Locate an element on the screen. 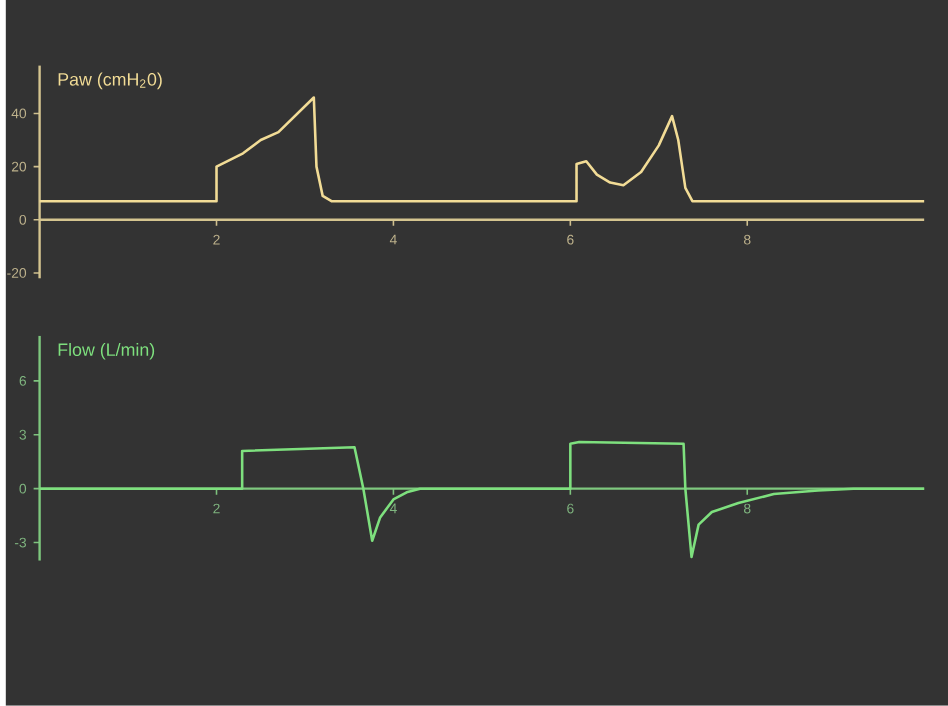  y-axis-title: Flow (L/min) is located at coordinates (106, 351).